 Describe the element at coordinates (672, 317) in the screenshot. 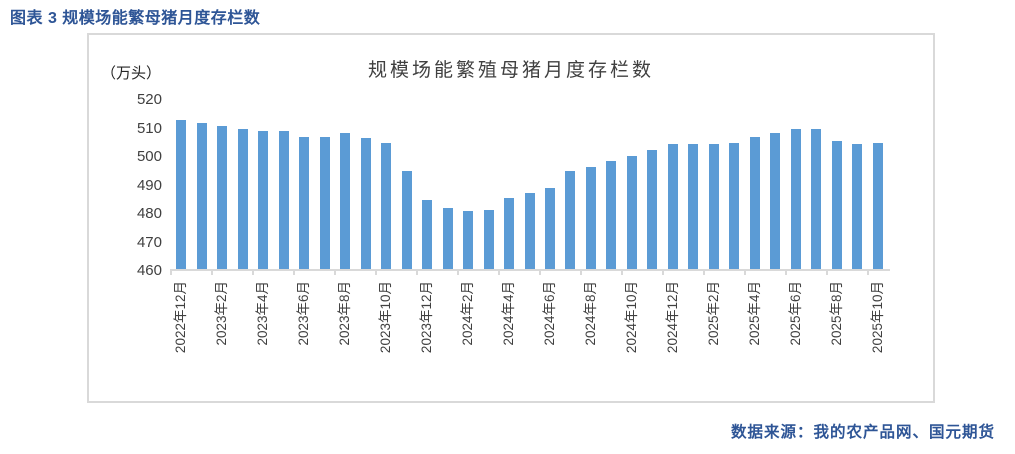

I see `x-tick-label: 2024年12月` at that location.